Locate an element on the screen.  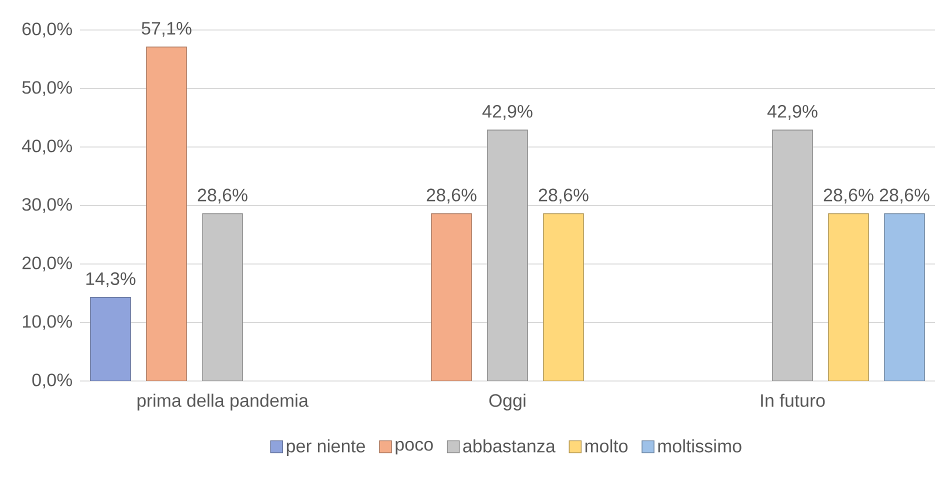
x-tick-label: Oggi is located at coordinates (507, 402).